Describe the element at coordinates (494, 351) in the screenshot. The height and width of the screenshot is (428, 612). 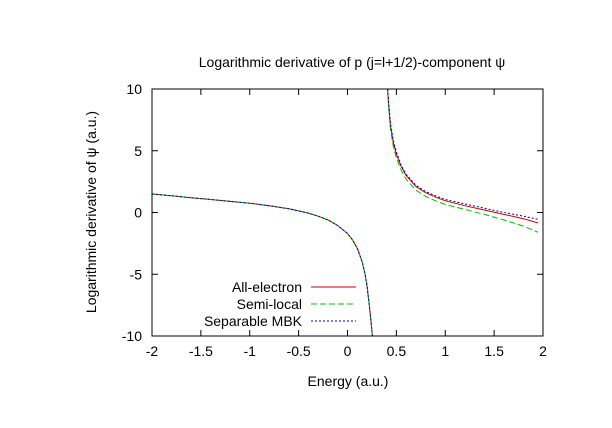
I see `x-tick-label: 1.5` at that location.